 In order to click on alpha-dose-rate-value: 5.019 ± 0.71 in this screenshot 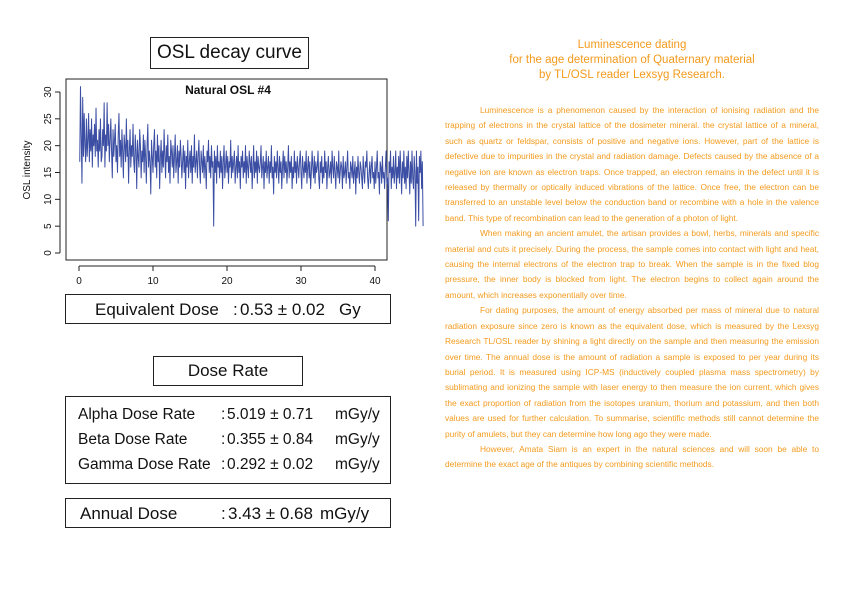, I will do `click(270, 414)`.